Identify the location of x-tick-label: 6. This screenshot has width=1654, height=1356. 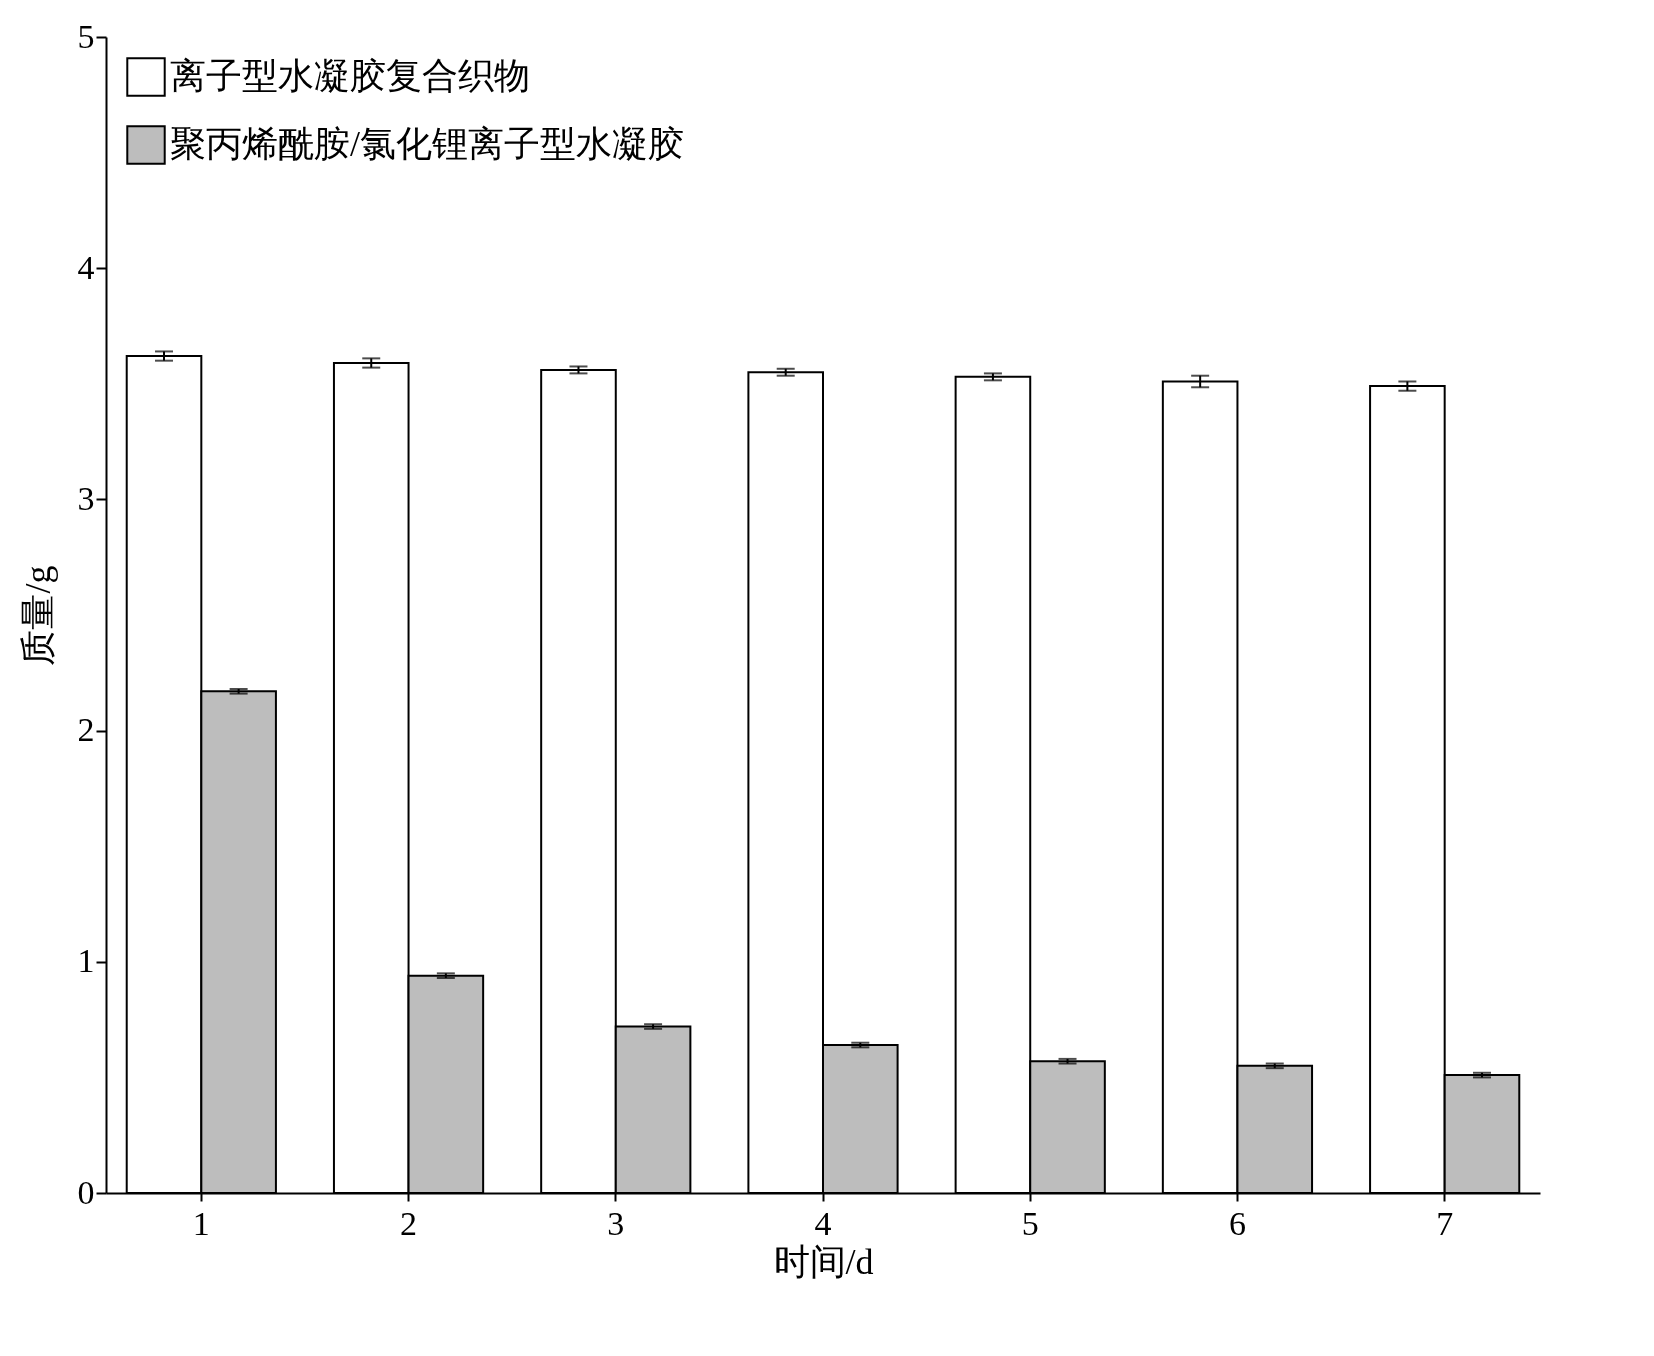
(1237, 1223).